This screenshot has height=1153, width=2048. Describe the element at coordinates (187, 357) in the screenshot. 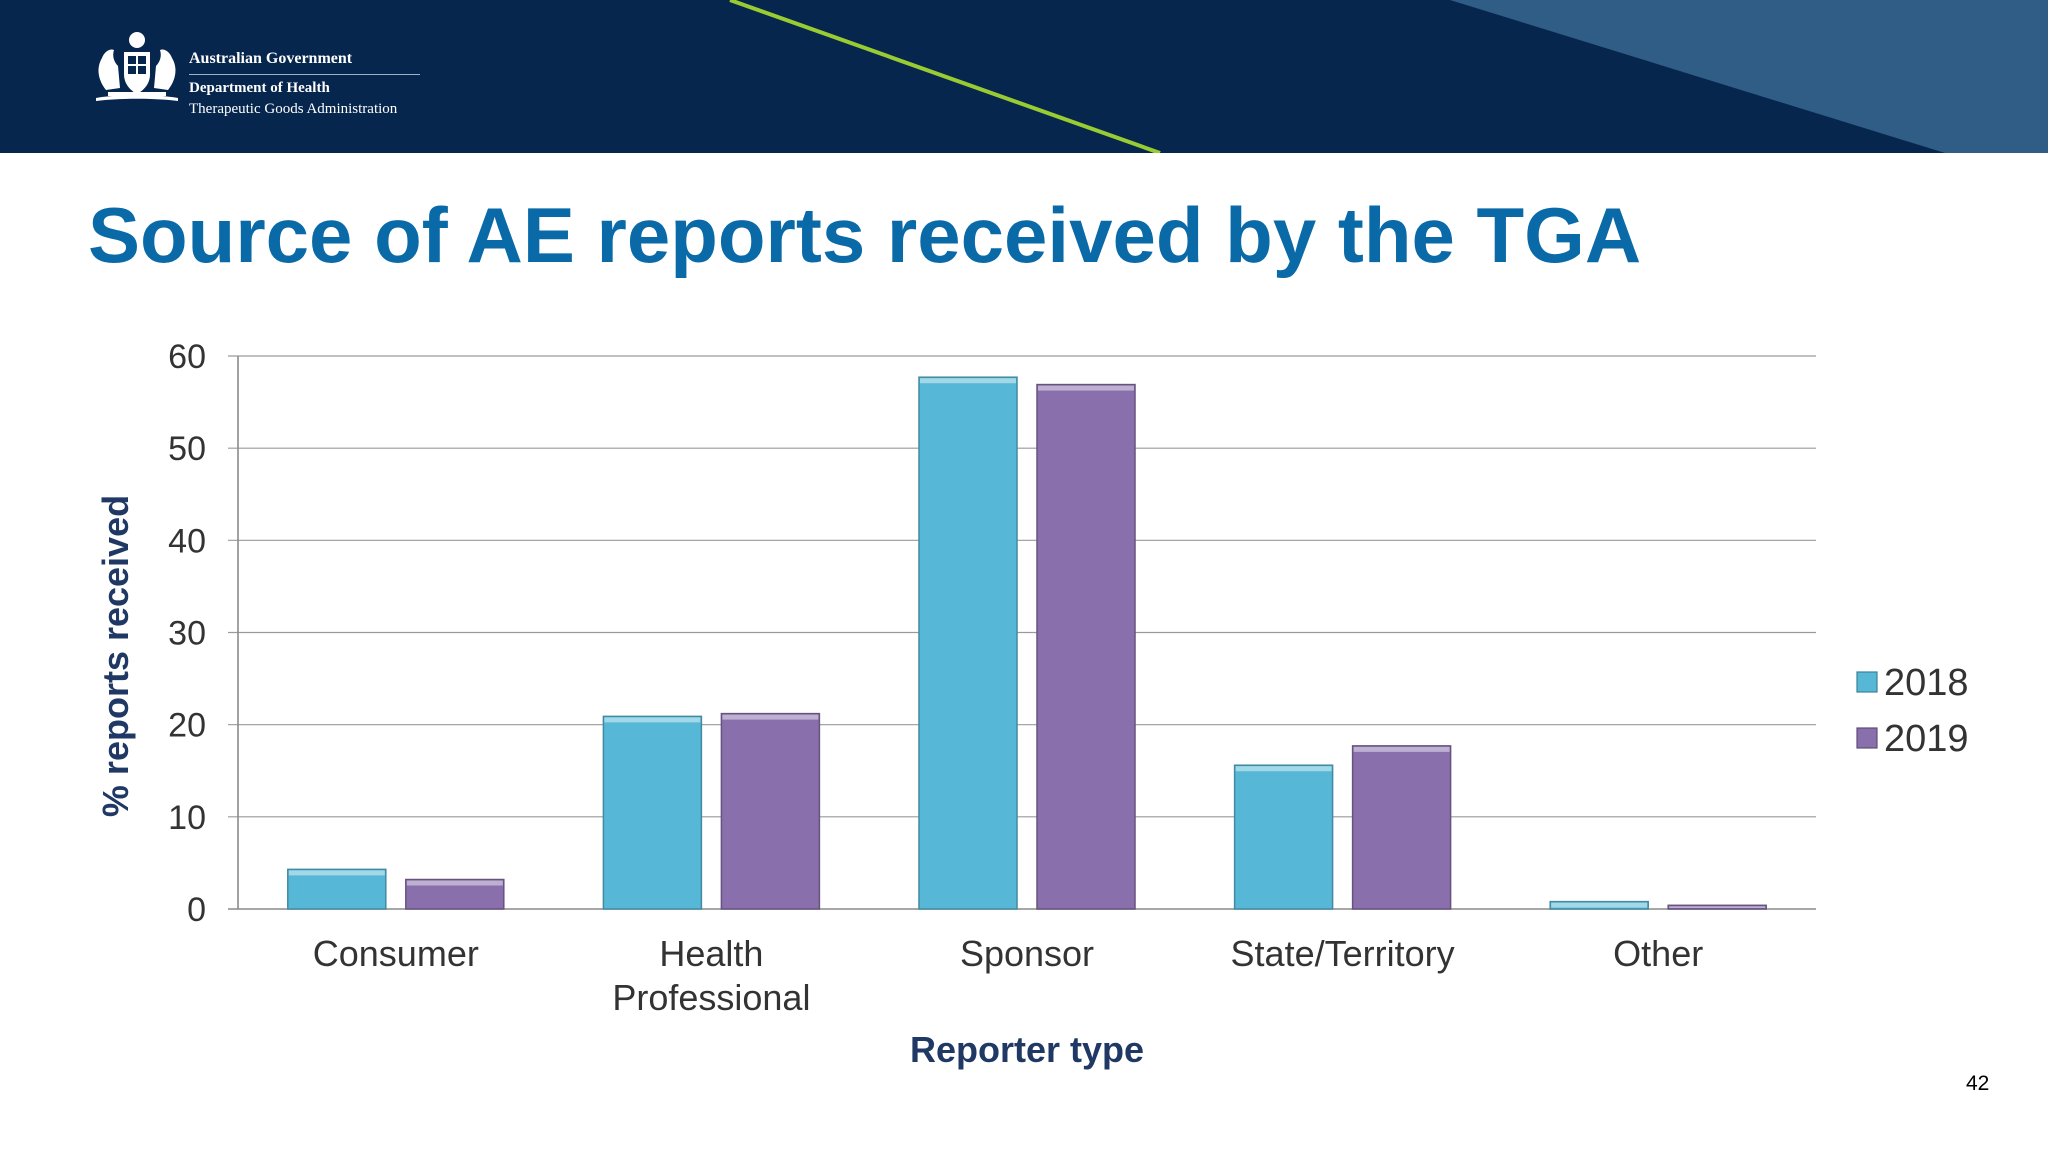

I see `y-tick-label: 60` at that location.